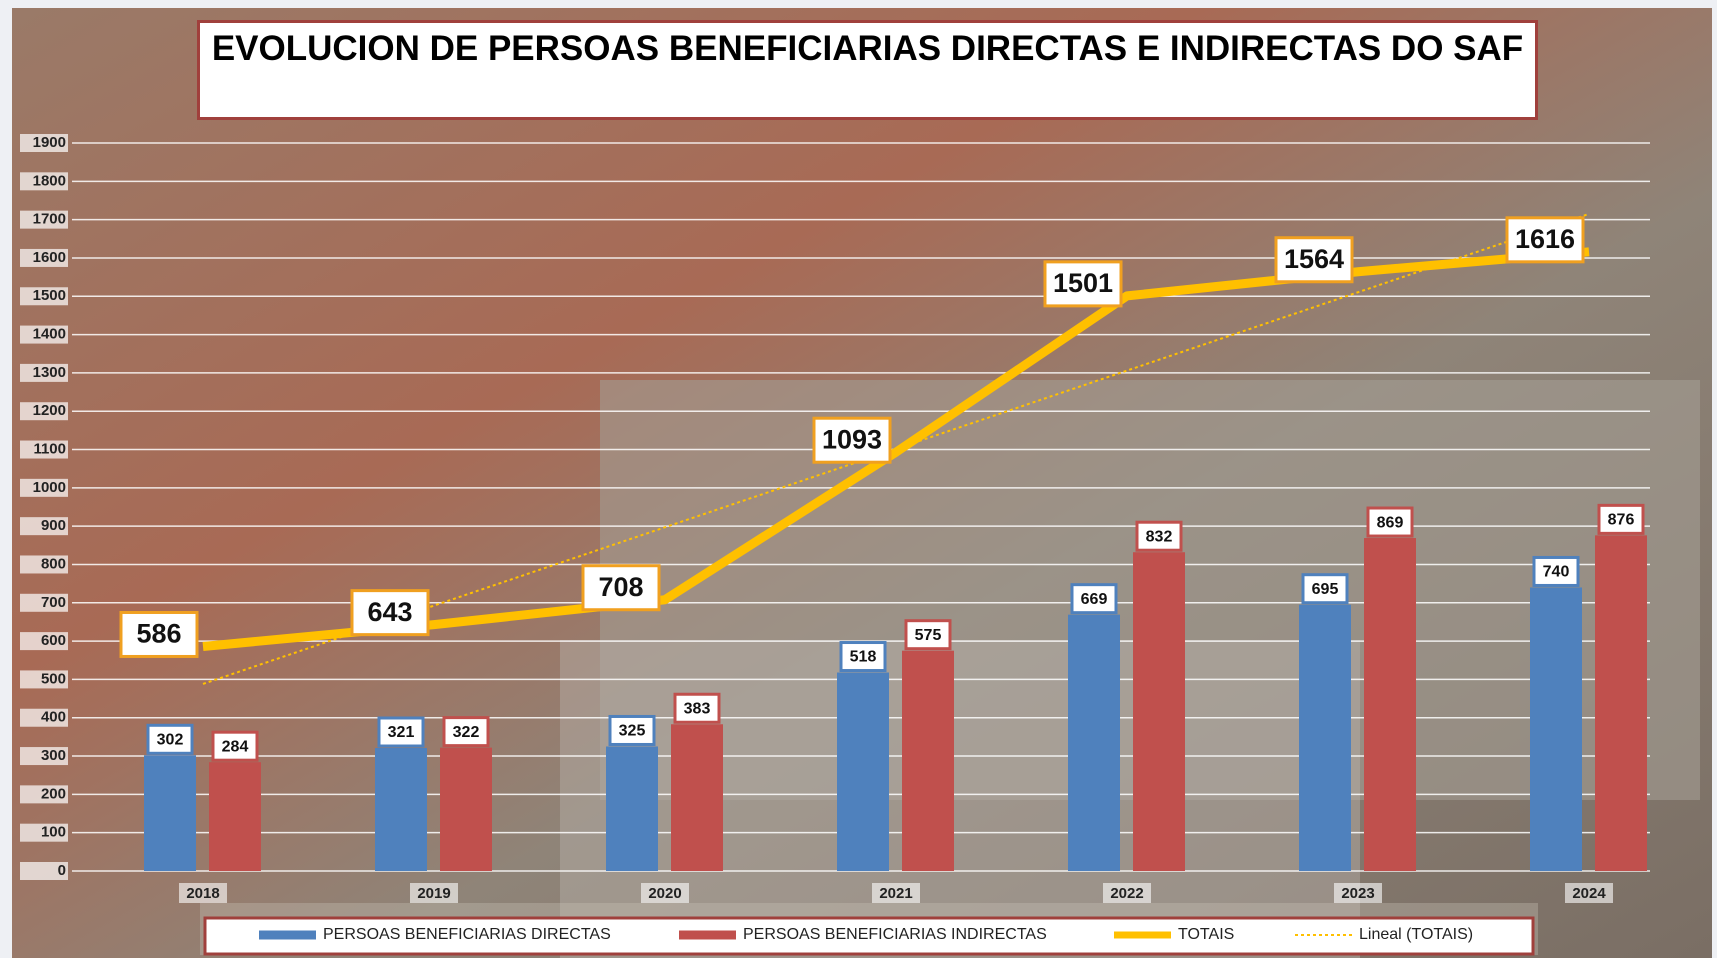 This screenshot has height=958, width=1717. Describe the element at coordinates (1083, 283) in the screenshot. I see `data-label: 1501` at that location.